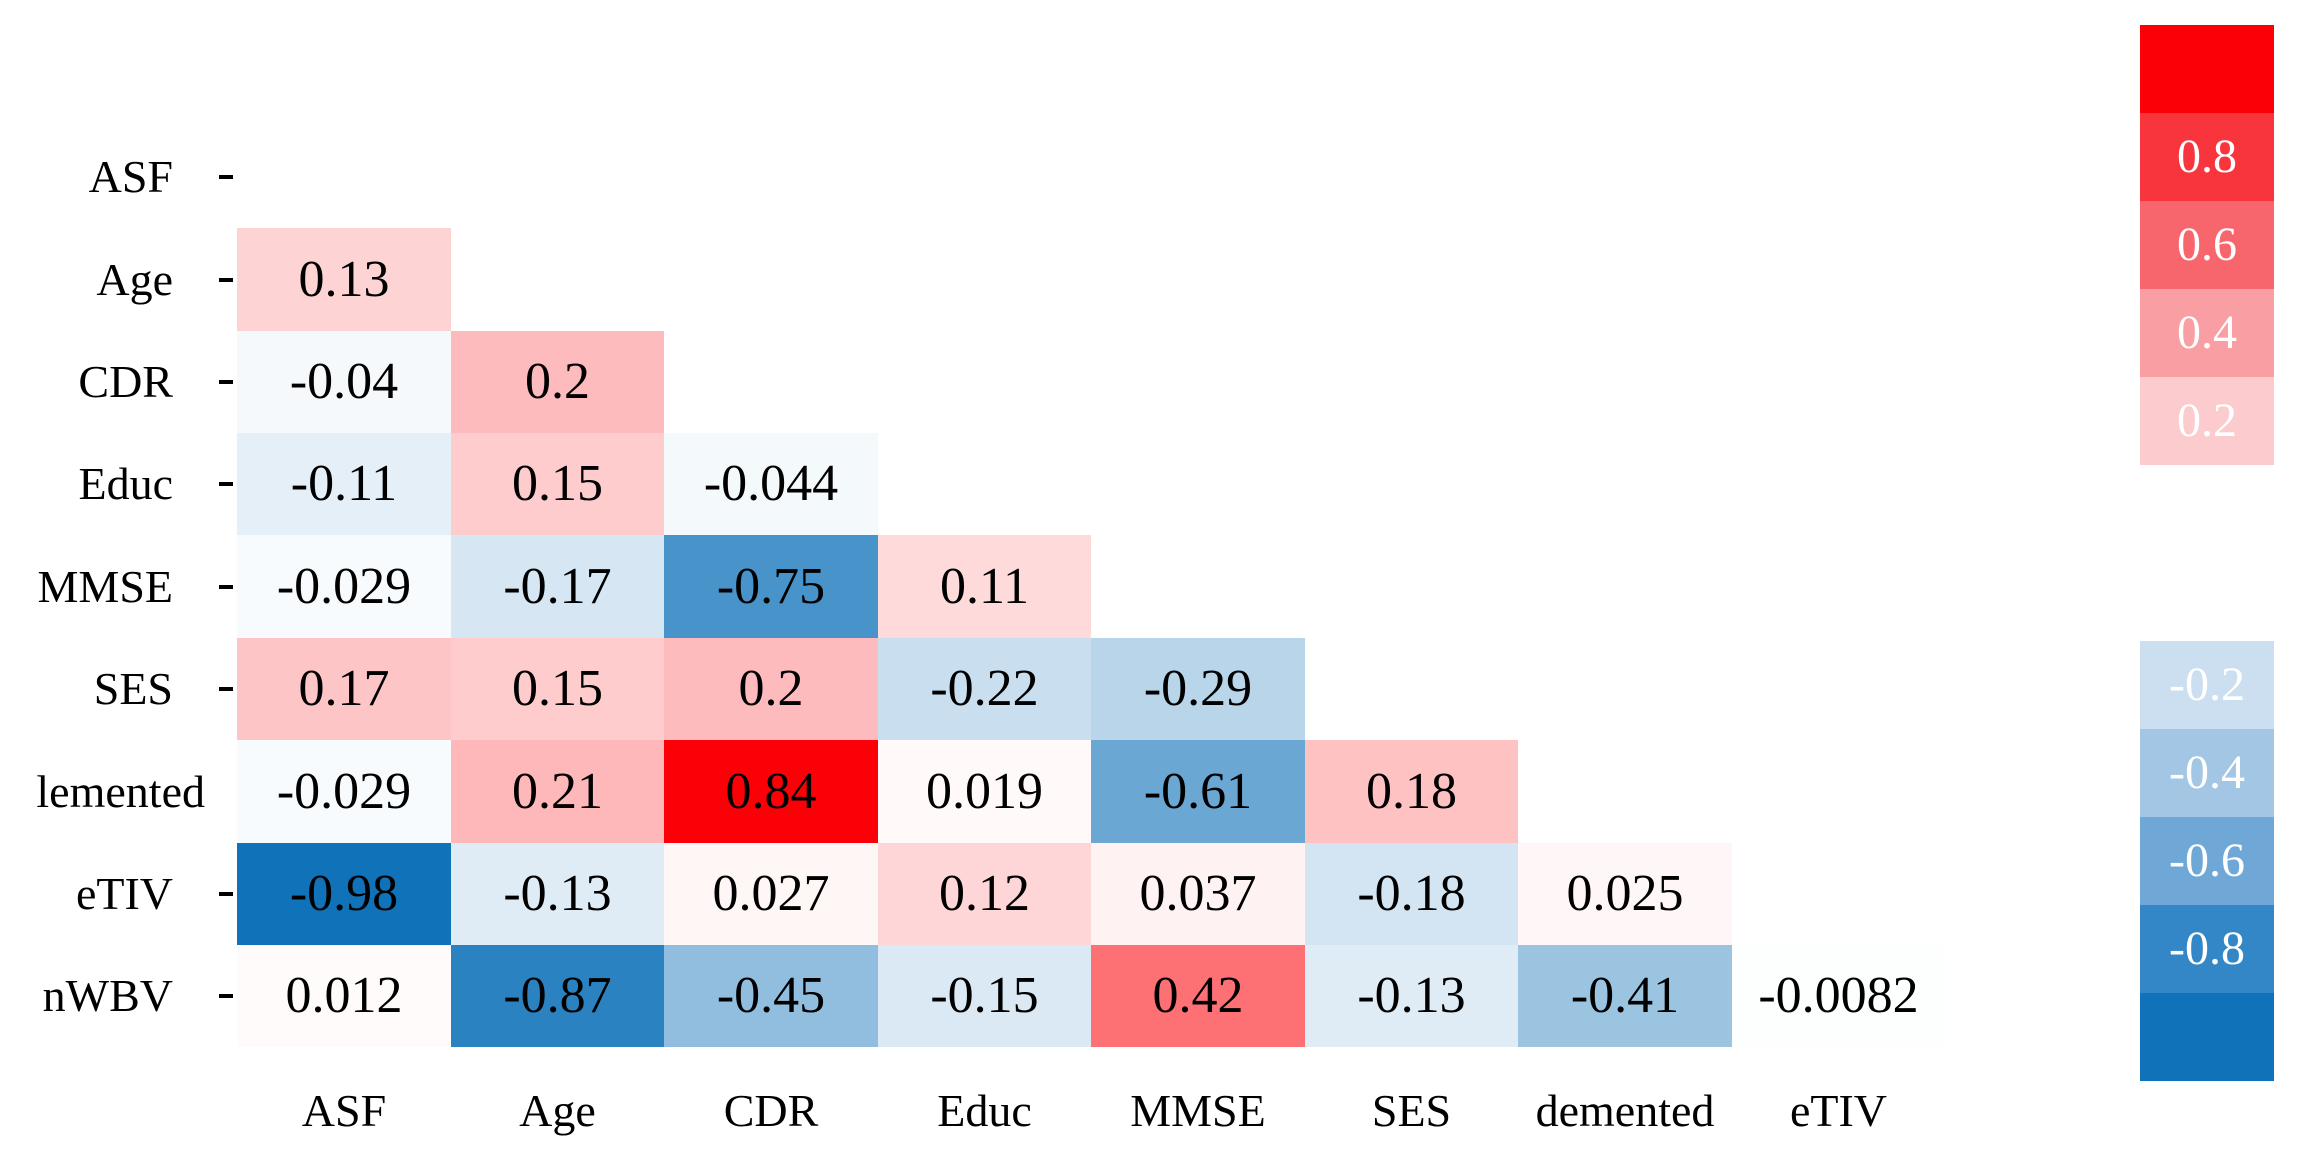 The height and width of the screenshot is (1176, 2306). Describe the element at coordinates (557, 791) in the screenshot. I see `cell-lemented-age: 0.21` at that location.